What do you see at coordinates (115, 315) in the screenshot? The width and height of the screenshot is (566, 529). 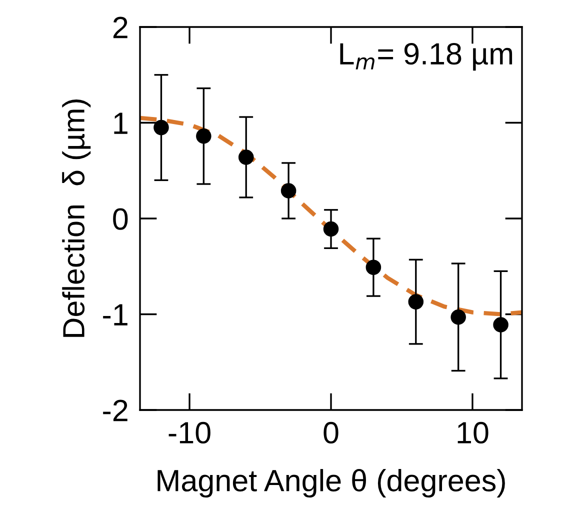 I see `y-tick-label: -1` at bounding box center [115, 315].